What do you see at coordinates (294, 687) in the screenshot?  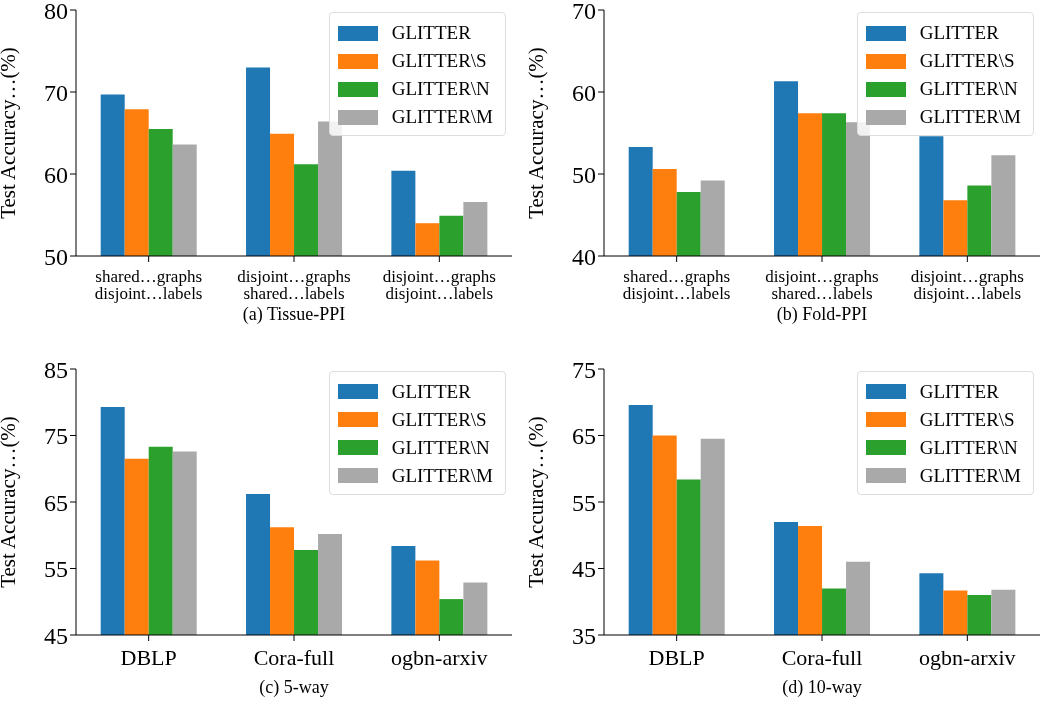 I see `text: (c) 5-way` at bounding box center [294, 687].